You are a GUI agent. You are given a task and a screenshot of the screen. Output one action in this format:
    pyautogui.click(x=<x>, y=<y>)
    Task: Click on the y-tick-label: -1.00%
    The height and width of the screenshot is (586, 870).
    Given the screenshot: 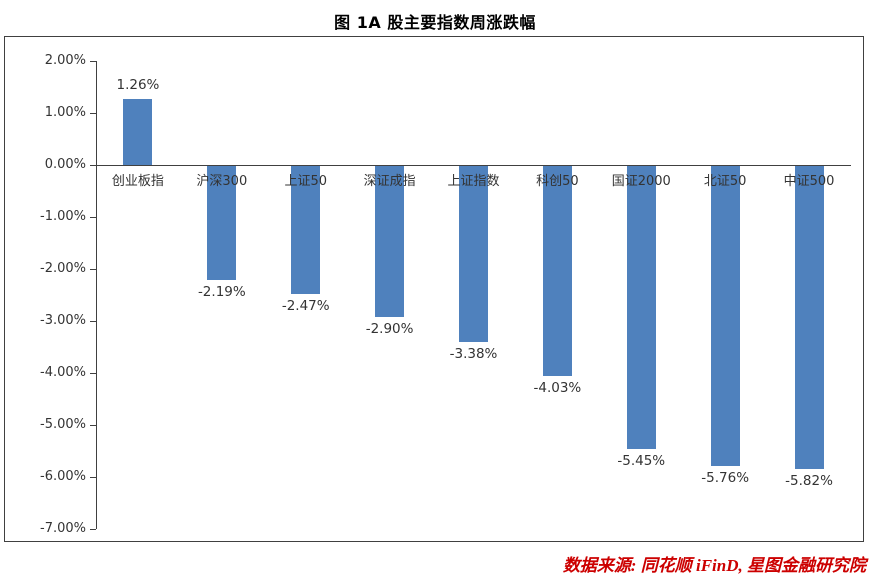 What is the action you would take?
    pyautogui.click(x=63, y=216)
    